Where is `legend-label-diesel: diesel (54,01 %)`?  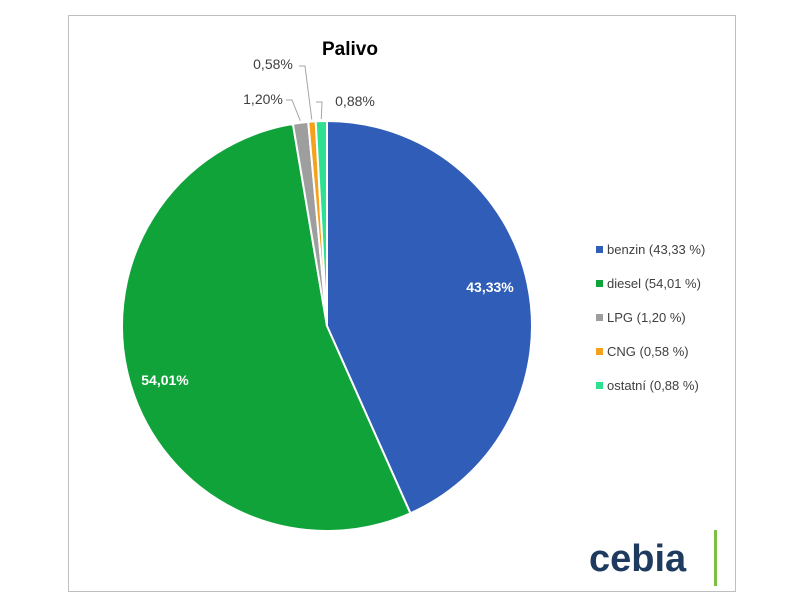
legend-label-diesel: diesel (54,01 %) is located at coordinates (654, 283).